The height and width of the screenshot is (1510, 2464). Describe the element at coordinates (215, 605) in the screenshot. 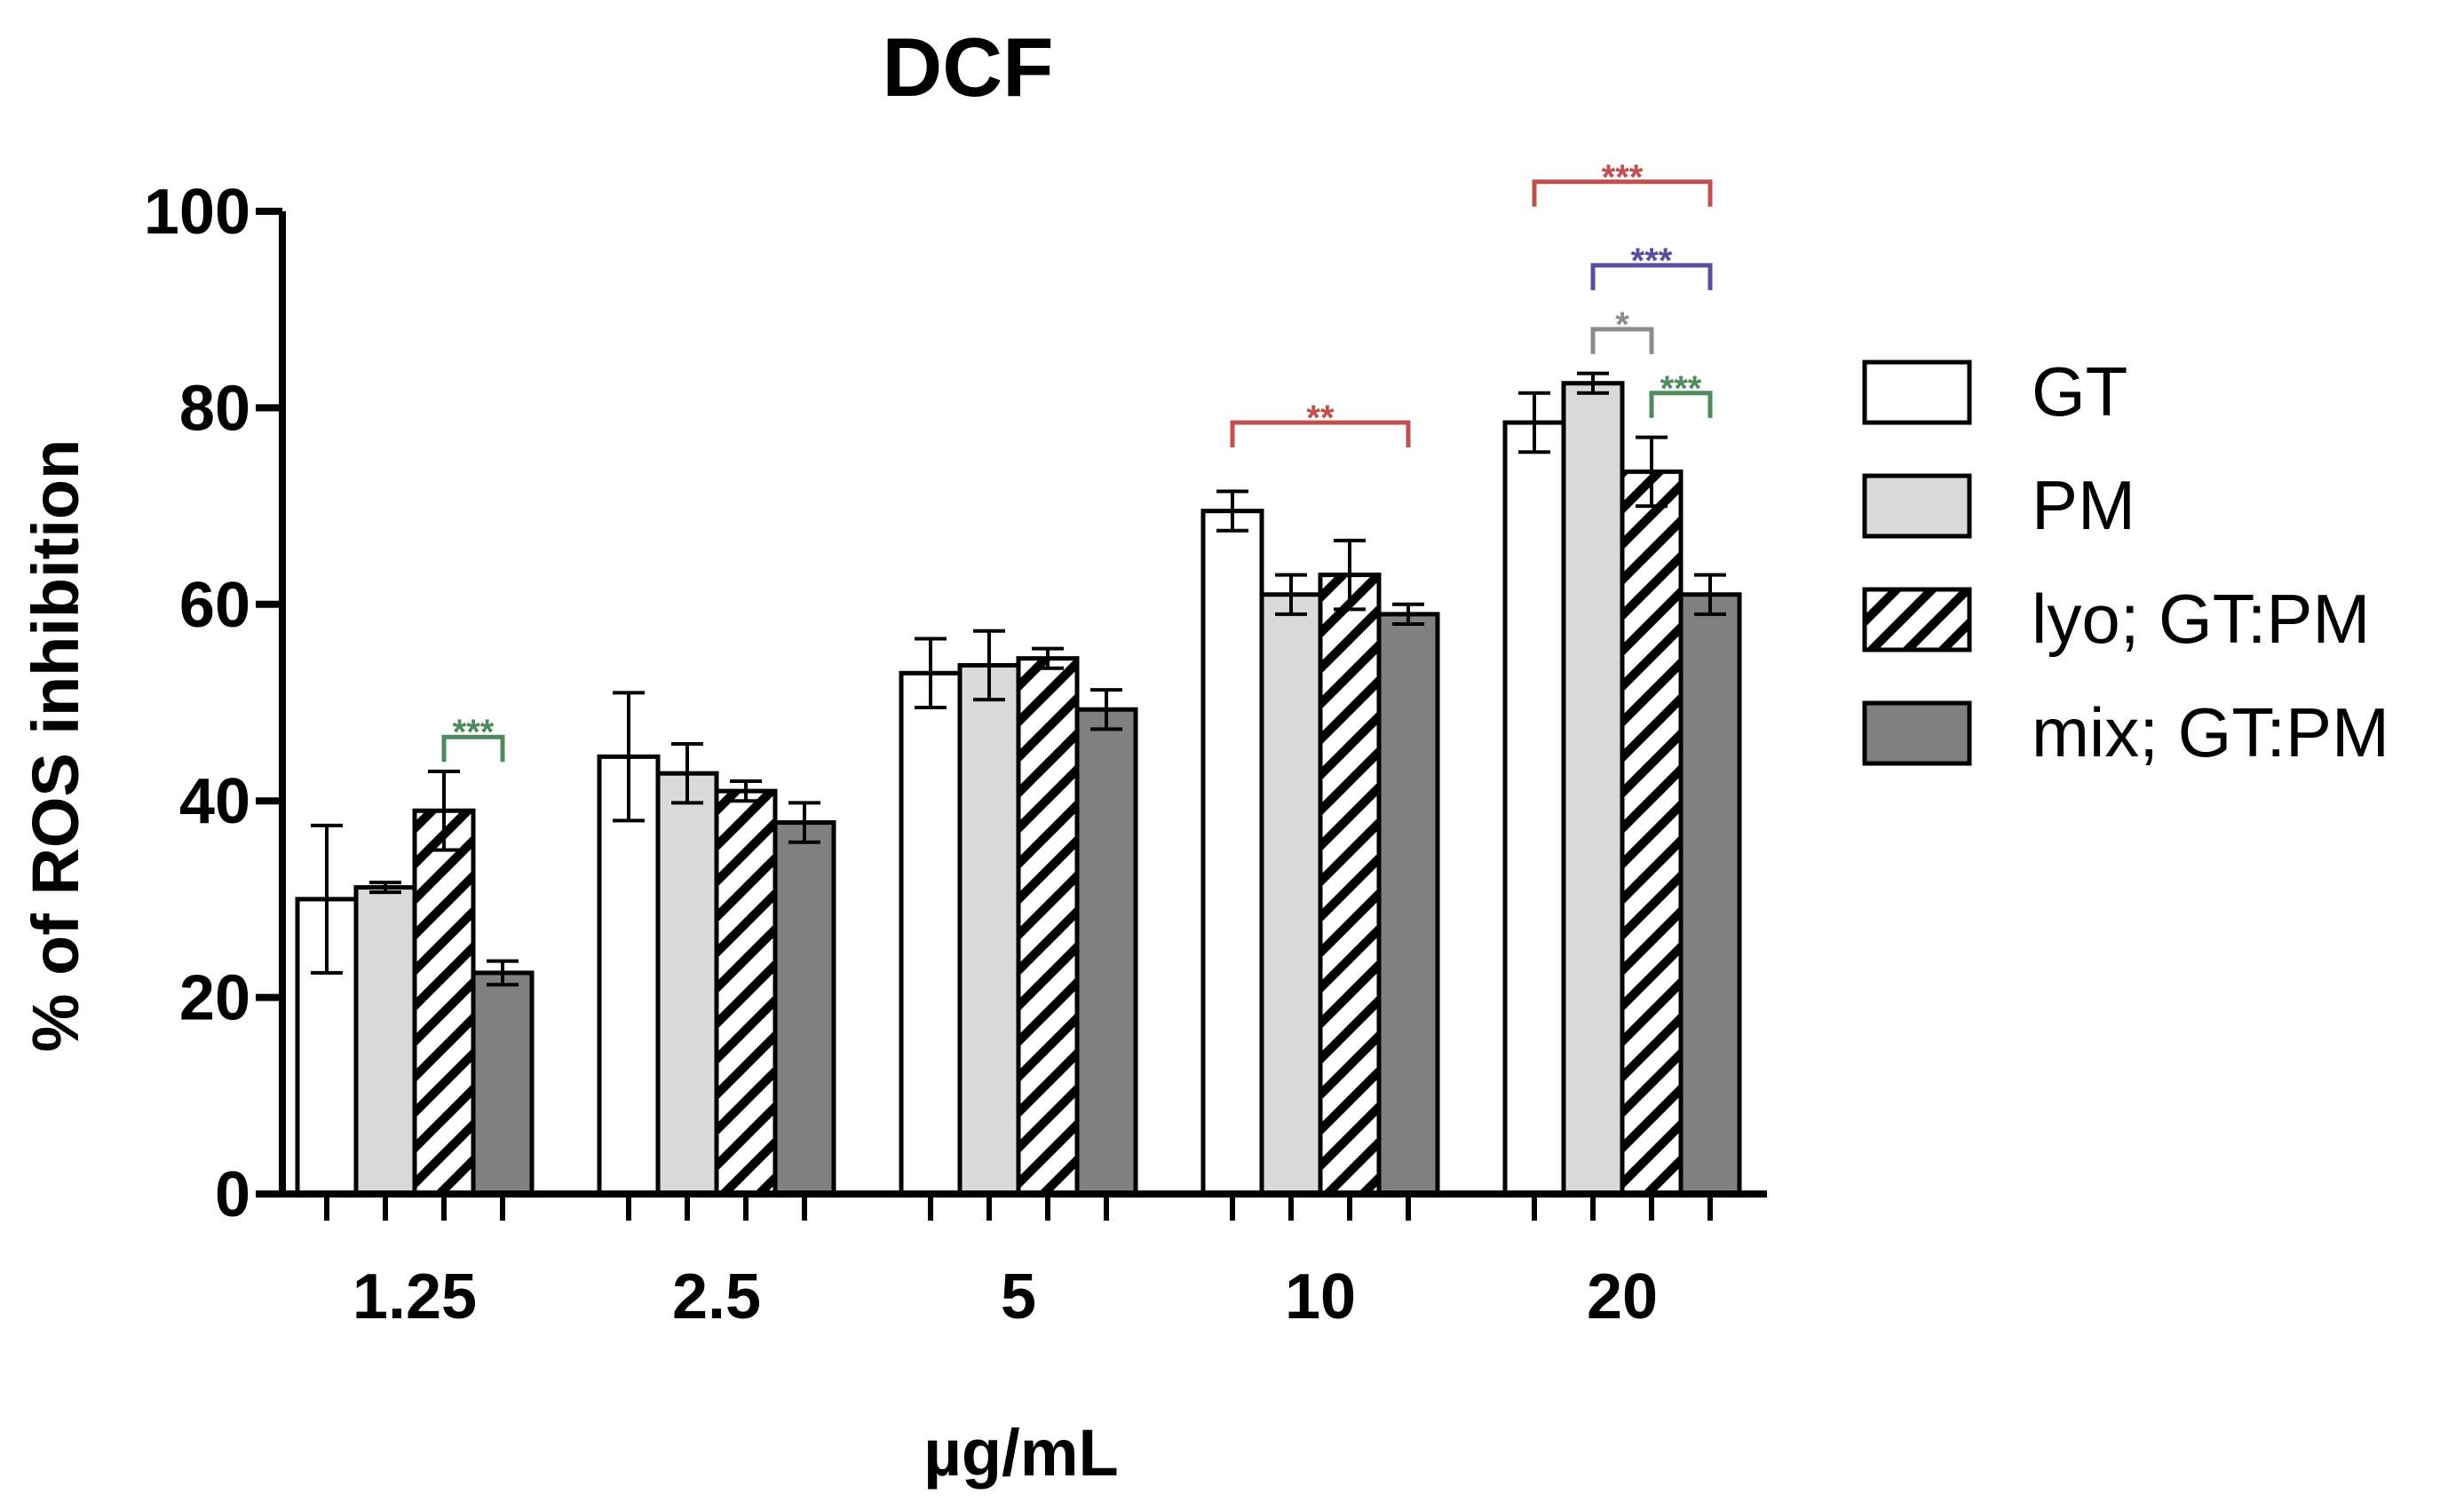

I see `y-tick-label: 60` at that location.